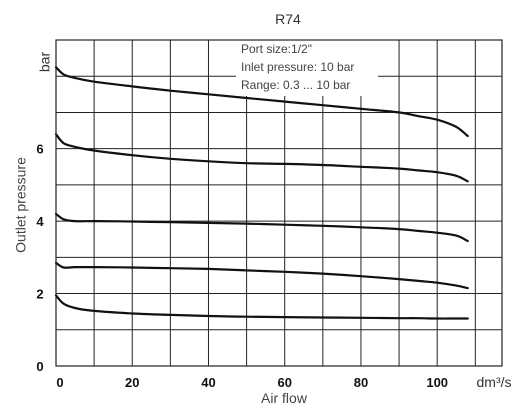 The width and height of the screenshot is (528, 410). I want to click on x-axis-label: Air flow, so click(284, 398).